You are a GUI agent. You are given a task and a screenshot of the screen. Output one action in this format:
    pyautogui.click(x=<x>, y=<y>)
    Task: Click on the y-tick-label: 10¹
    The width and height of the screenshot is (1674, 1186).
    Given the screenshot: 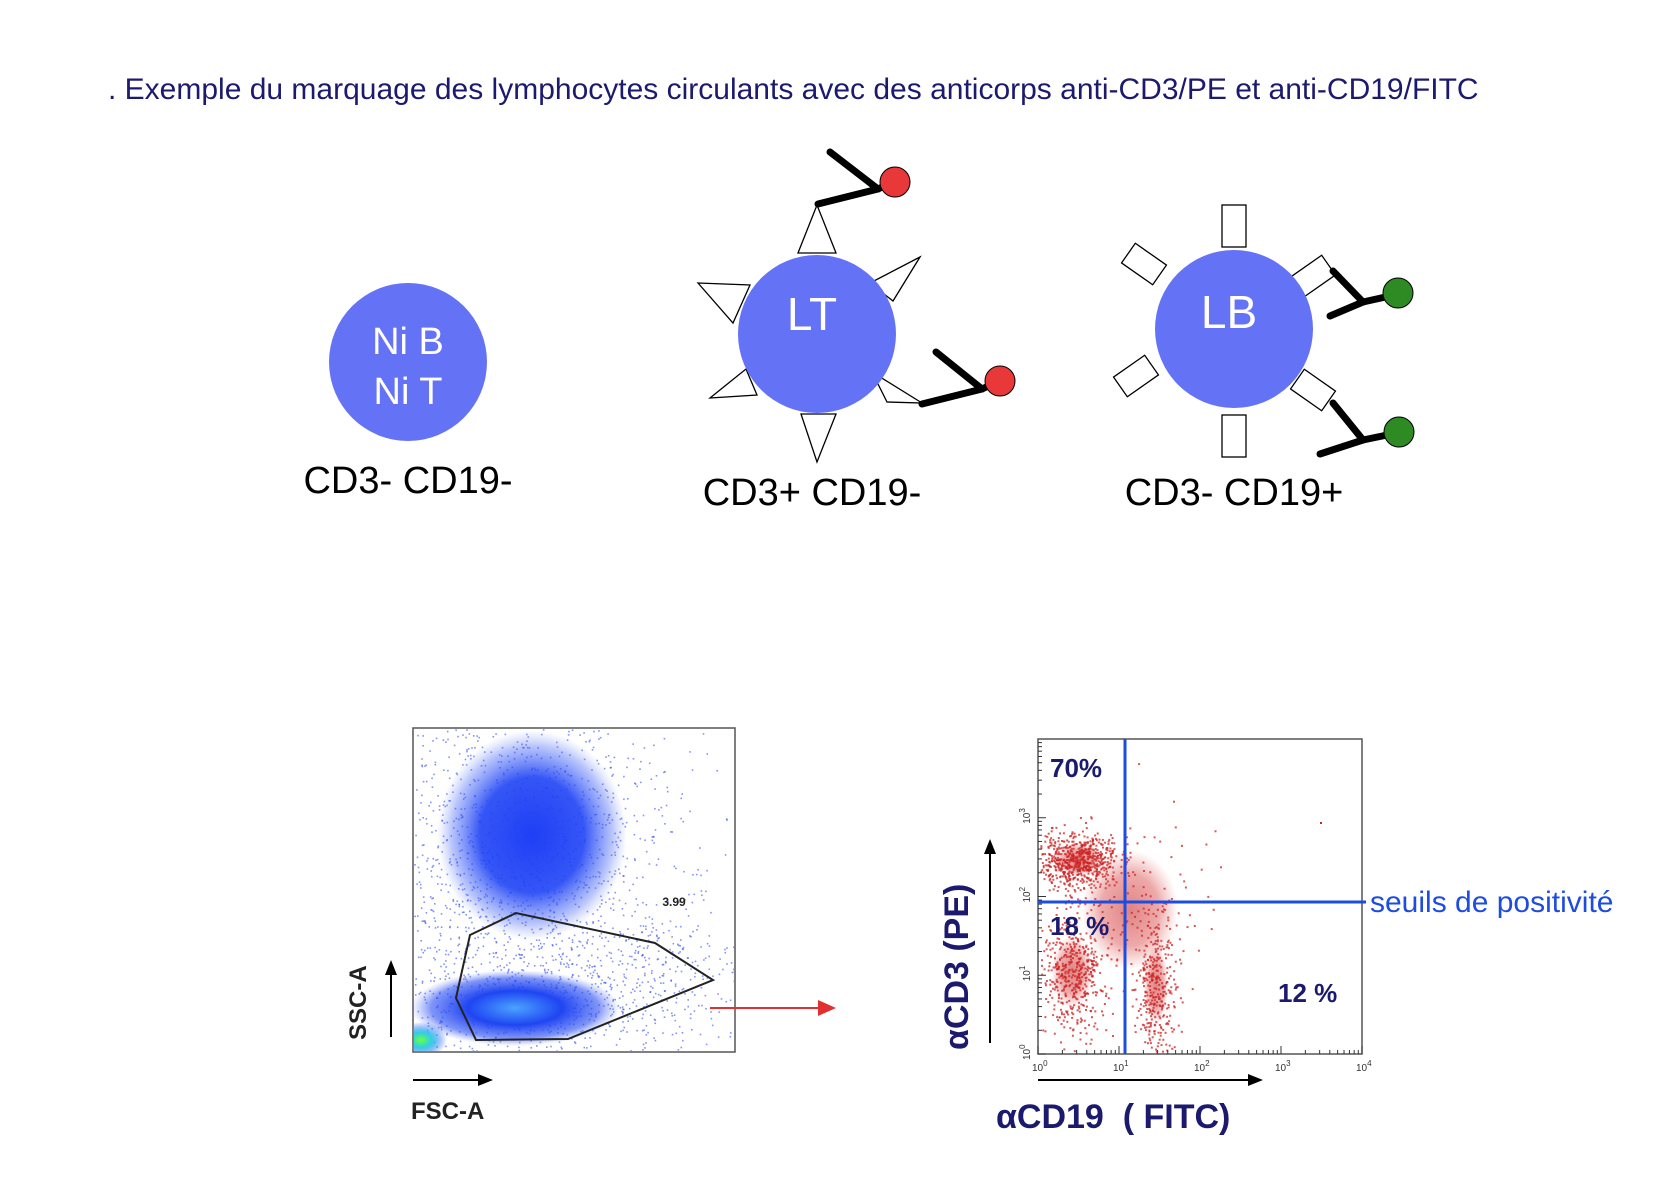 What is the action you would take?
    pyautogui.click(x=1025, y=973)
    